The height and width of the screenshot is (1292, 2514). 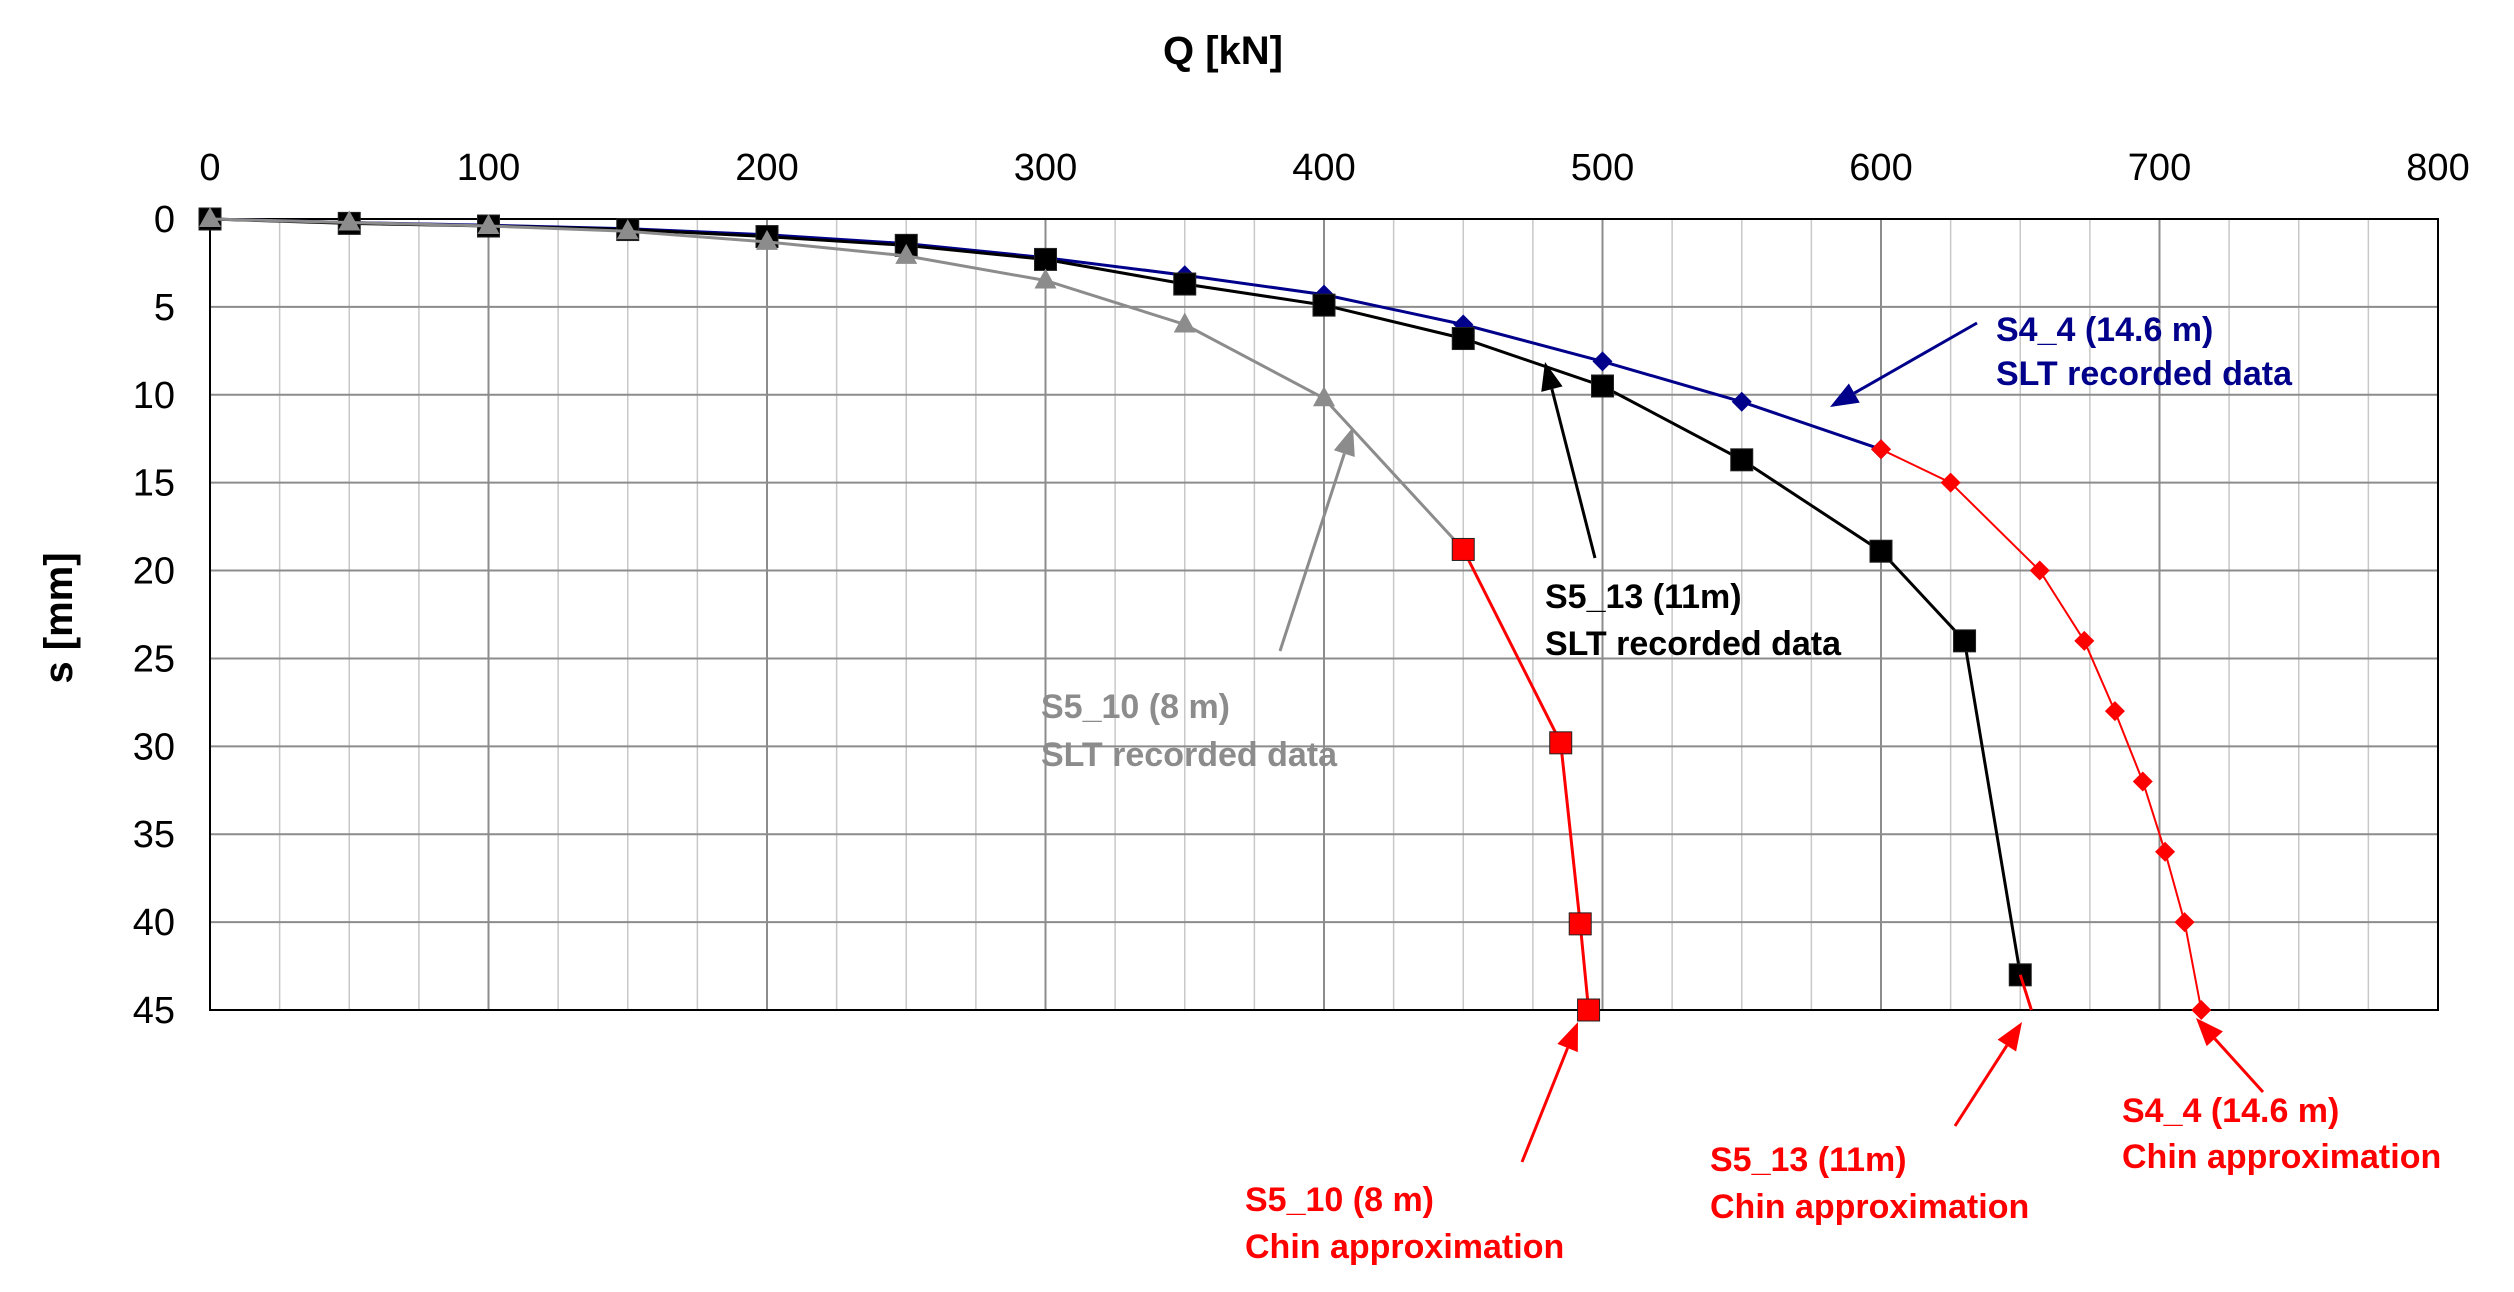 What do you see at coordinates (164, 220) in the screenshot?
I see `y-tick-label: 0` at bounding box center [164, 220].